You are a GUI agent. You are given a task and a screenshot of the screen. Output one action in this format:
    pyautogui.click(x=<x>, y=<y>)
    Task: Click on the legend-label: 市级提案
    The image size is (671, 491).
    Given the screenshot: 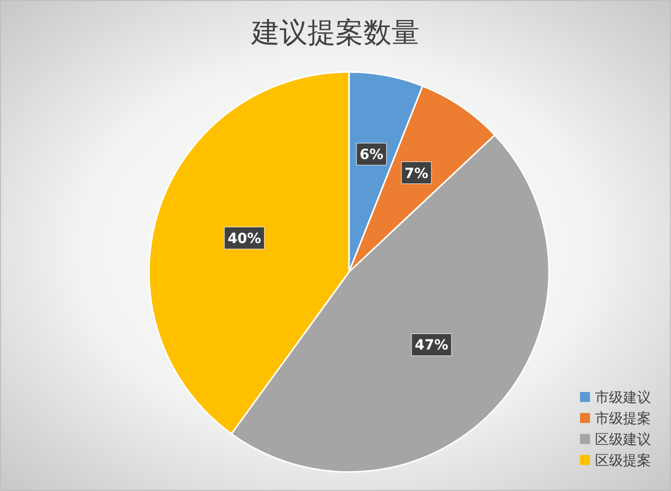 What is the action you would take?
    pyautogui.click(x=623, y=418)
    